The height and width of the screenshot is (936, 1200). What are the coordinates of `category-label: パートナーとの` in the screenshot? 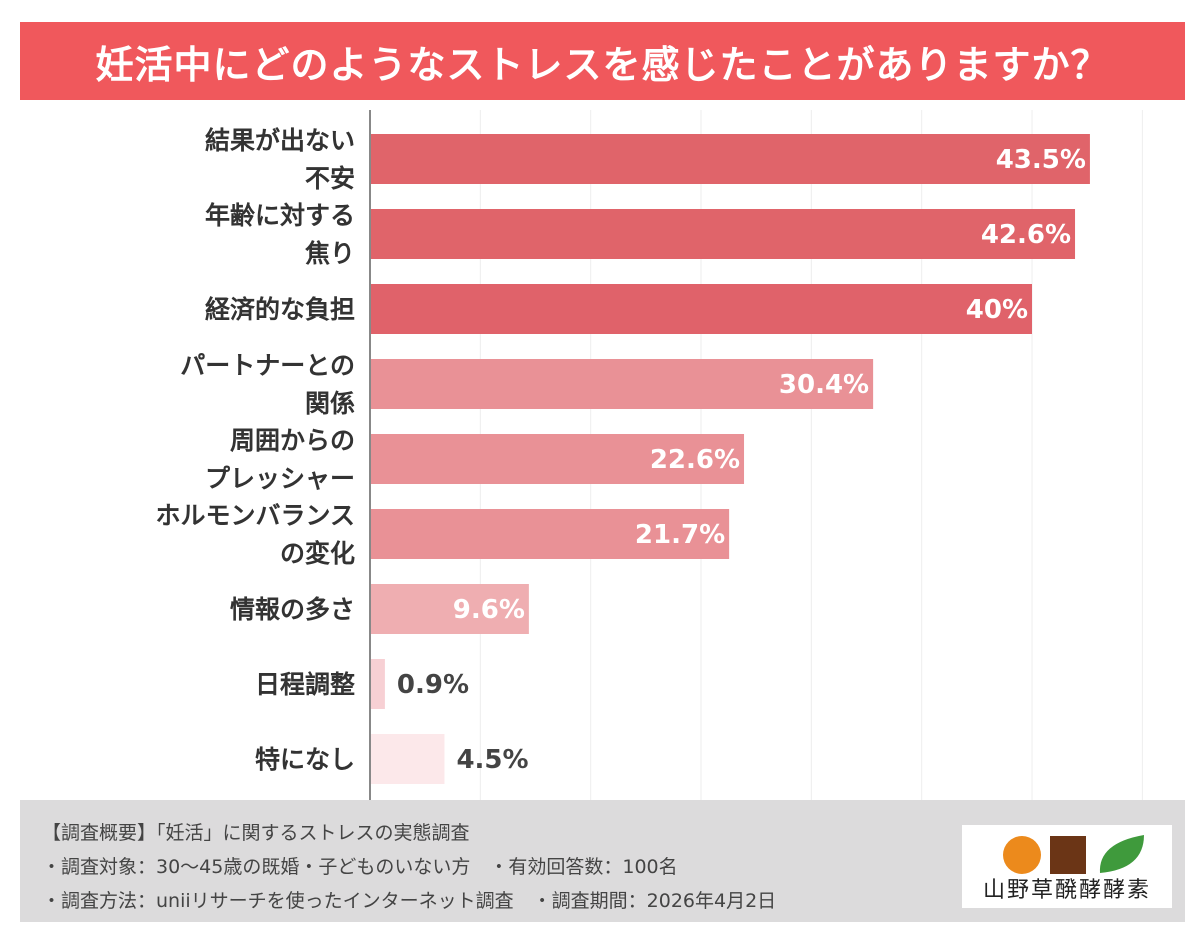 It's located at (267, 365).